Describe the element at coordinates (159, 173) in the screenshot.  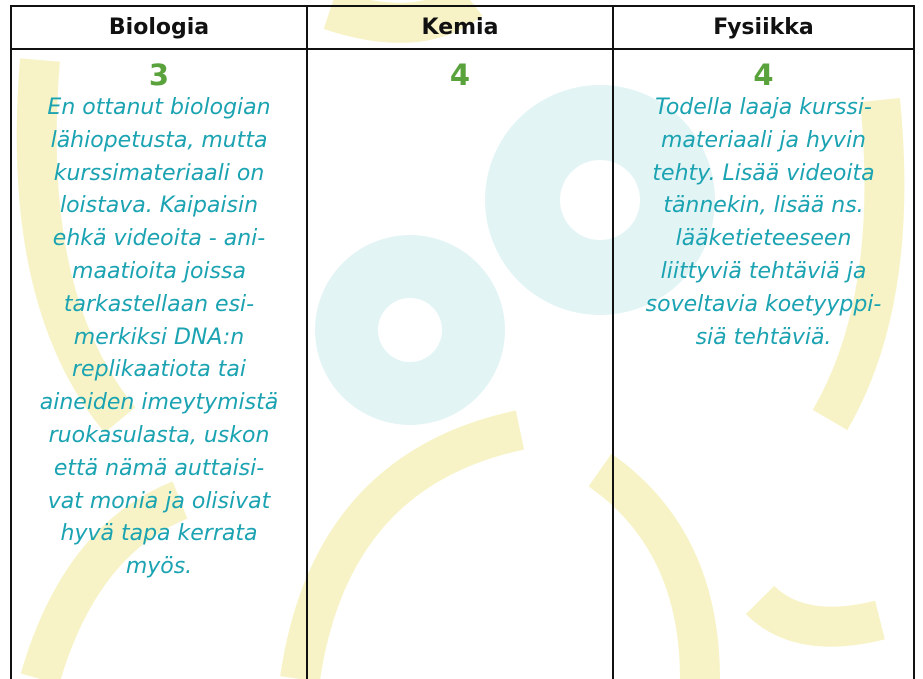
I see `comment-line: kurssimateriaali on` at that location.